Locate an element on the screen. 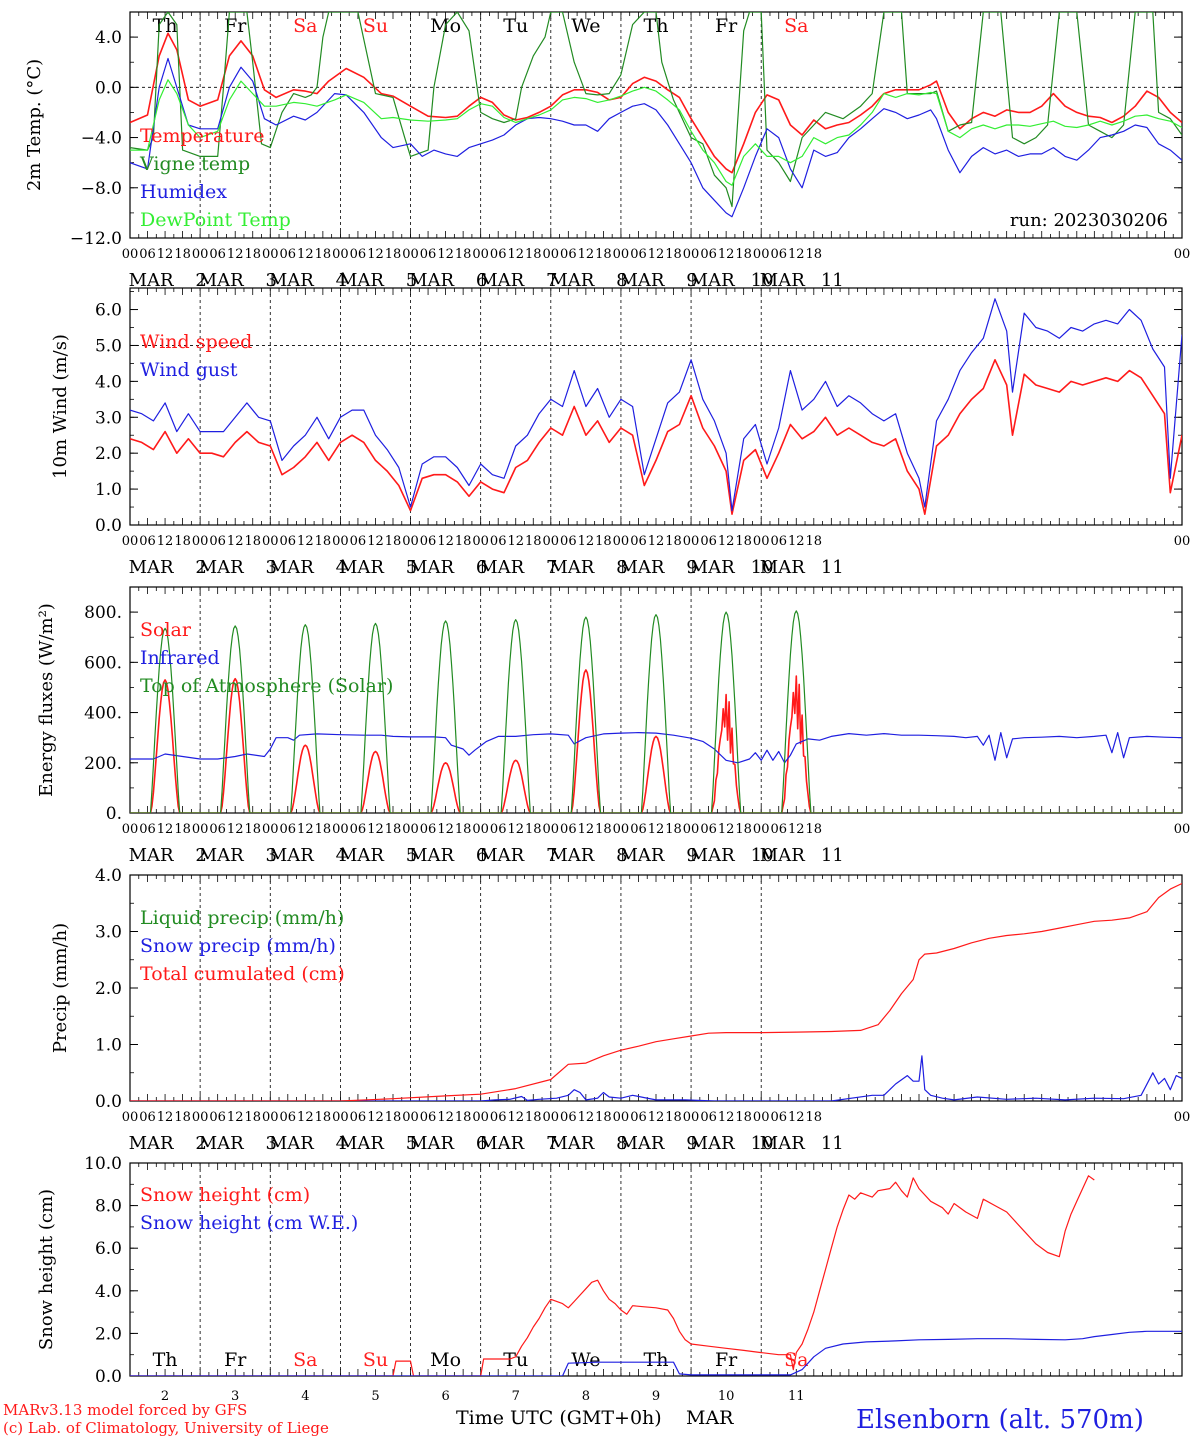  y-tick-label: −4.0 is located at coordinates (101, 139).